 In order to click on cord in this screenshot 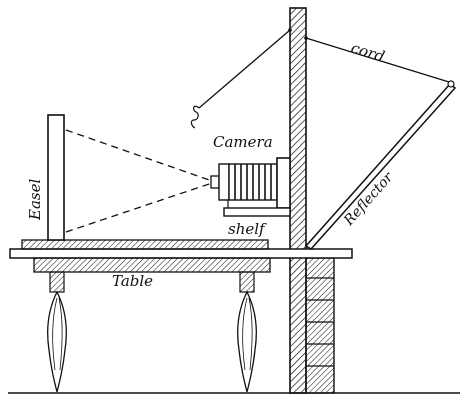, I will do `click(320, 78)`.